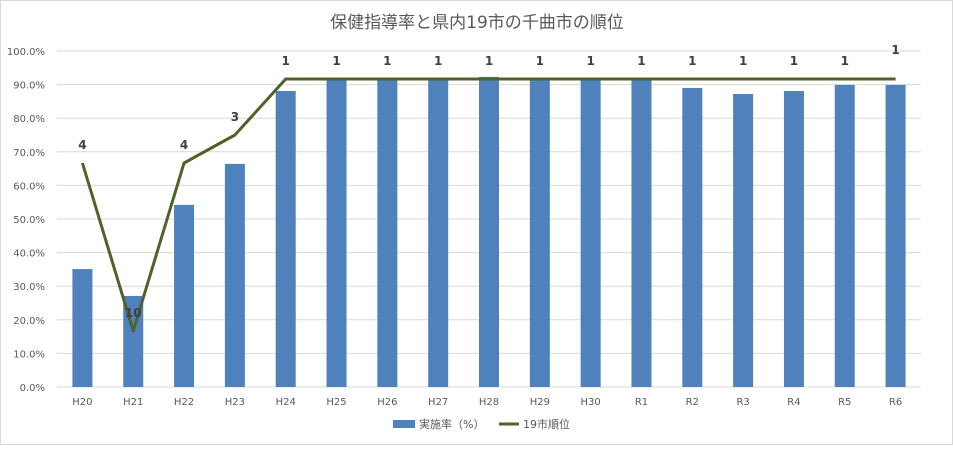 The width and height of the screenshot is (953, 450). What do you see at coordinates (29, 86) in the screenshot?
I see `y-tick-label: 90.0%` at bounding box center [29, 86].